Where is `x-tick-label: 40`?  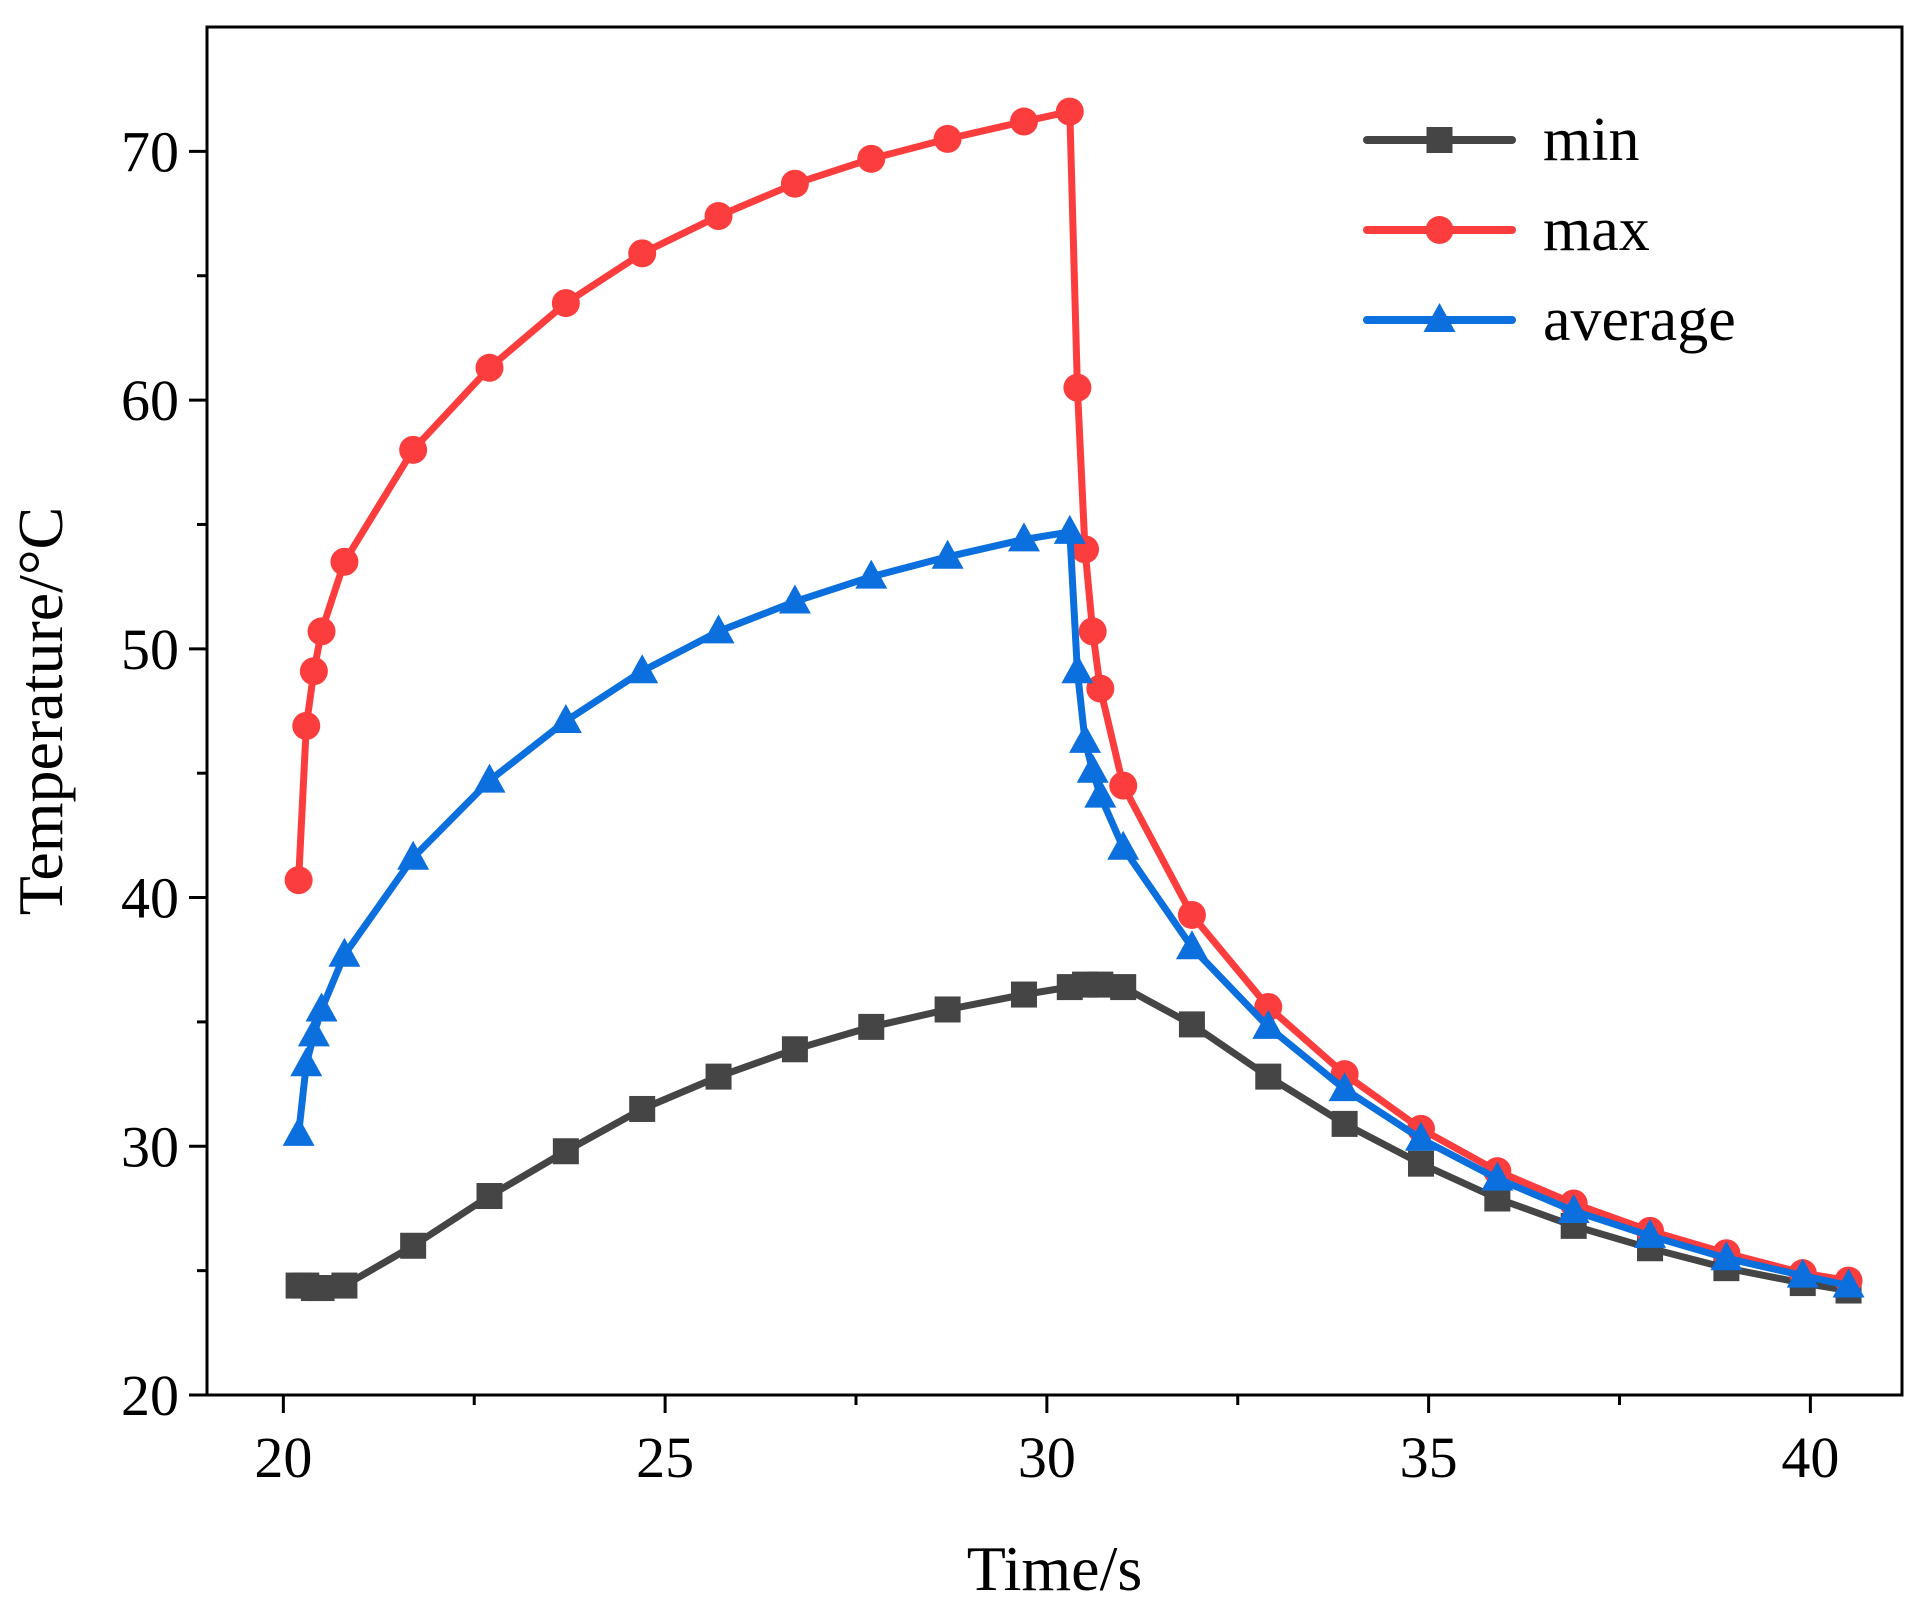
x-tick-label: 40 is located at coordinates (1810, 1457).